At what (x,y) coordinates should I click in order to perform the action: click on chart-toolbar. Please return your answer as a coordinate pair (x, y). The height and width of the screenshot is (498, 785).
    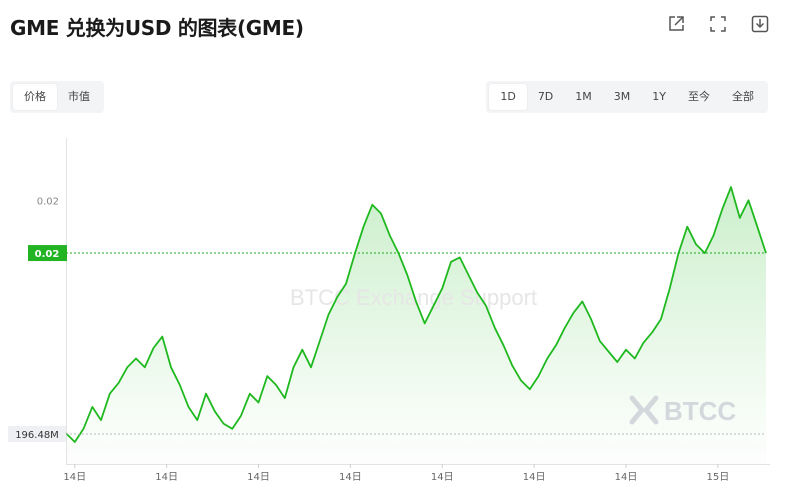
    Looking at the image, I should click on (718, 24).